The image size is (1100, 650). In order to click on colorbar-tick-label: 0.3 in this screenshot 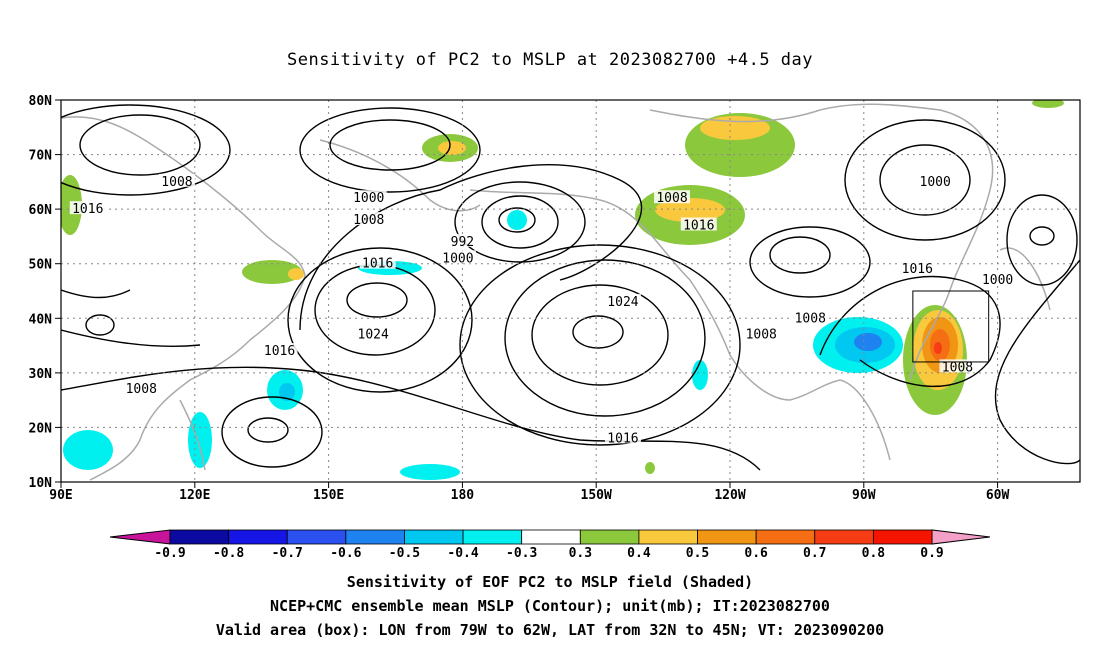, I will do `click(580, 553)`.